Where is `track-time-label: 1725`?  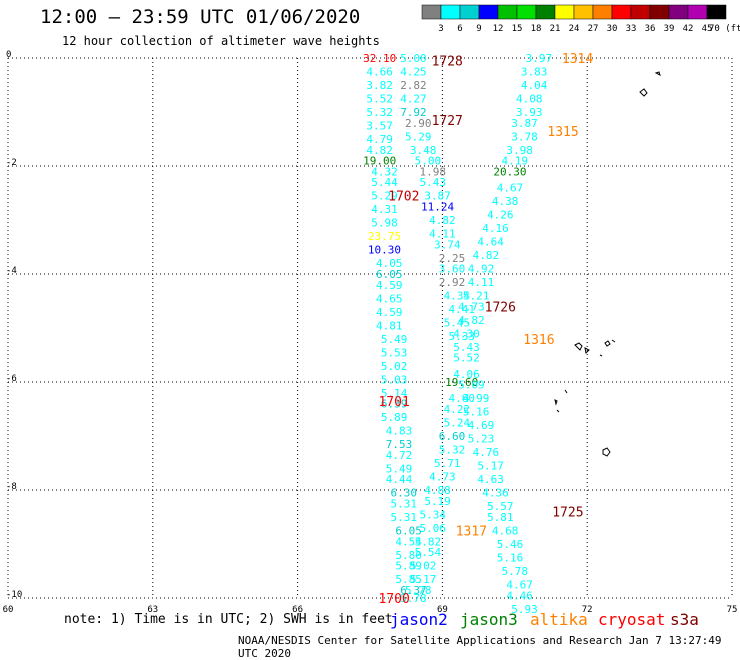 track-time-label: 1725 is located at coordinates (567, 513).